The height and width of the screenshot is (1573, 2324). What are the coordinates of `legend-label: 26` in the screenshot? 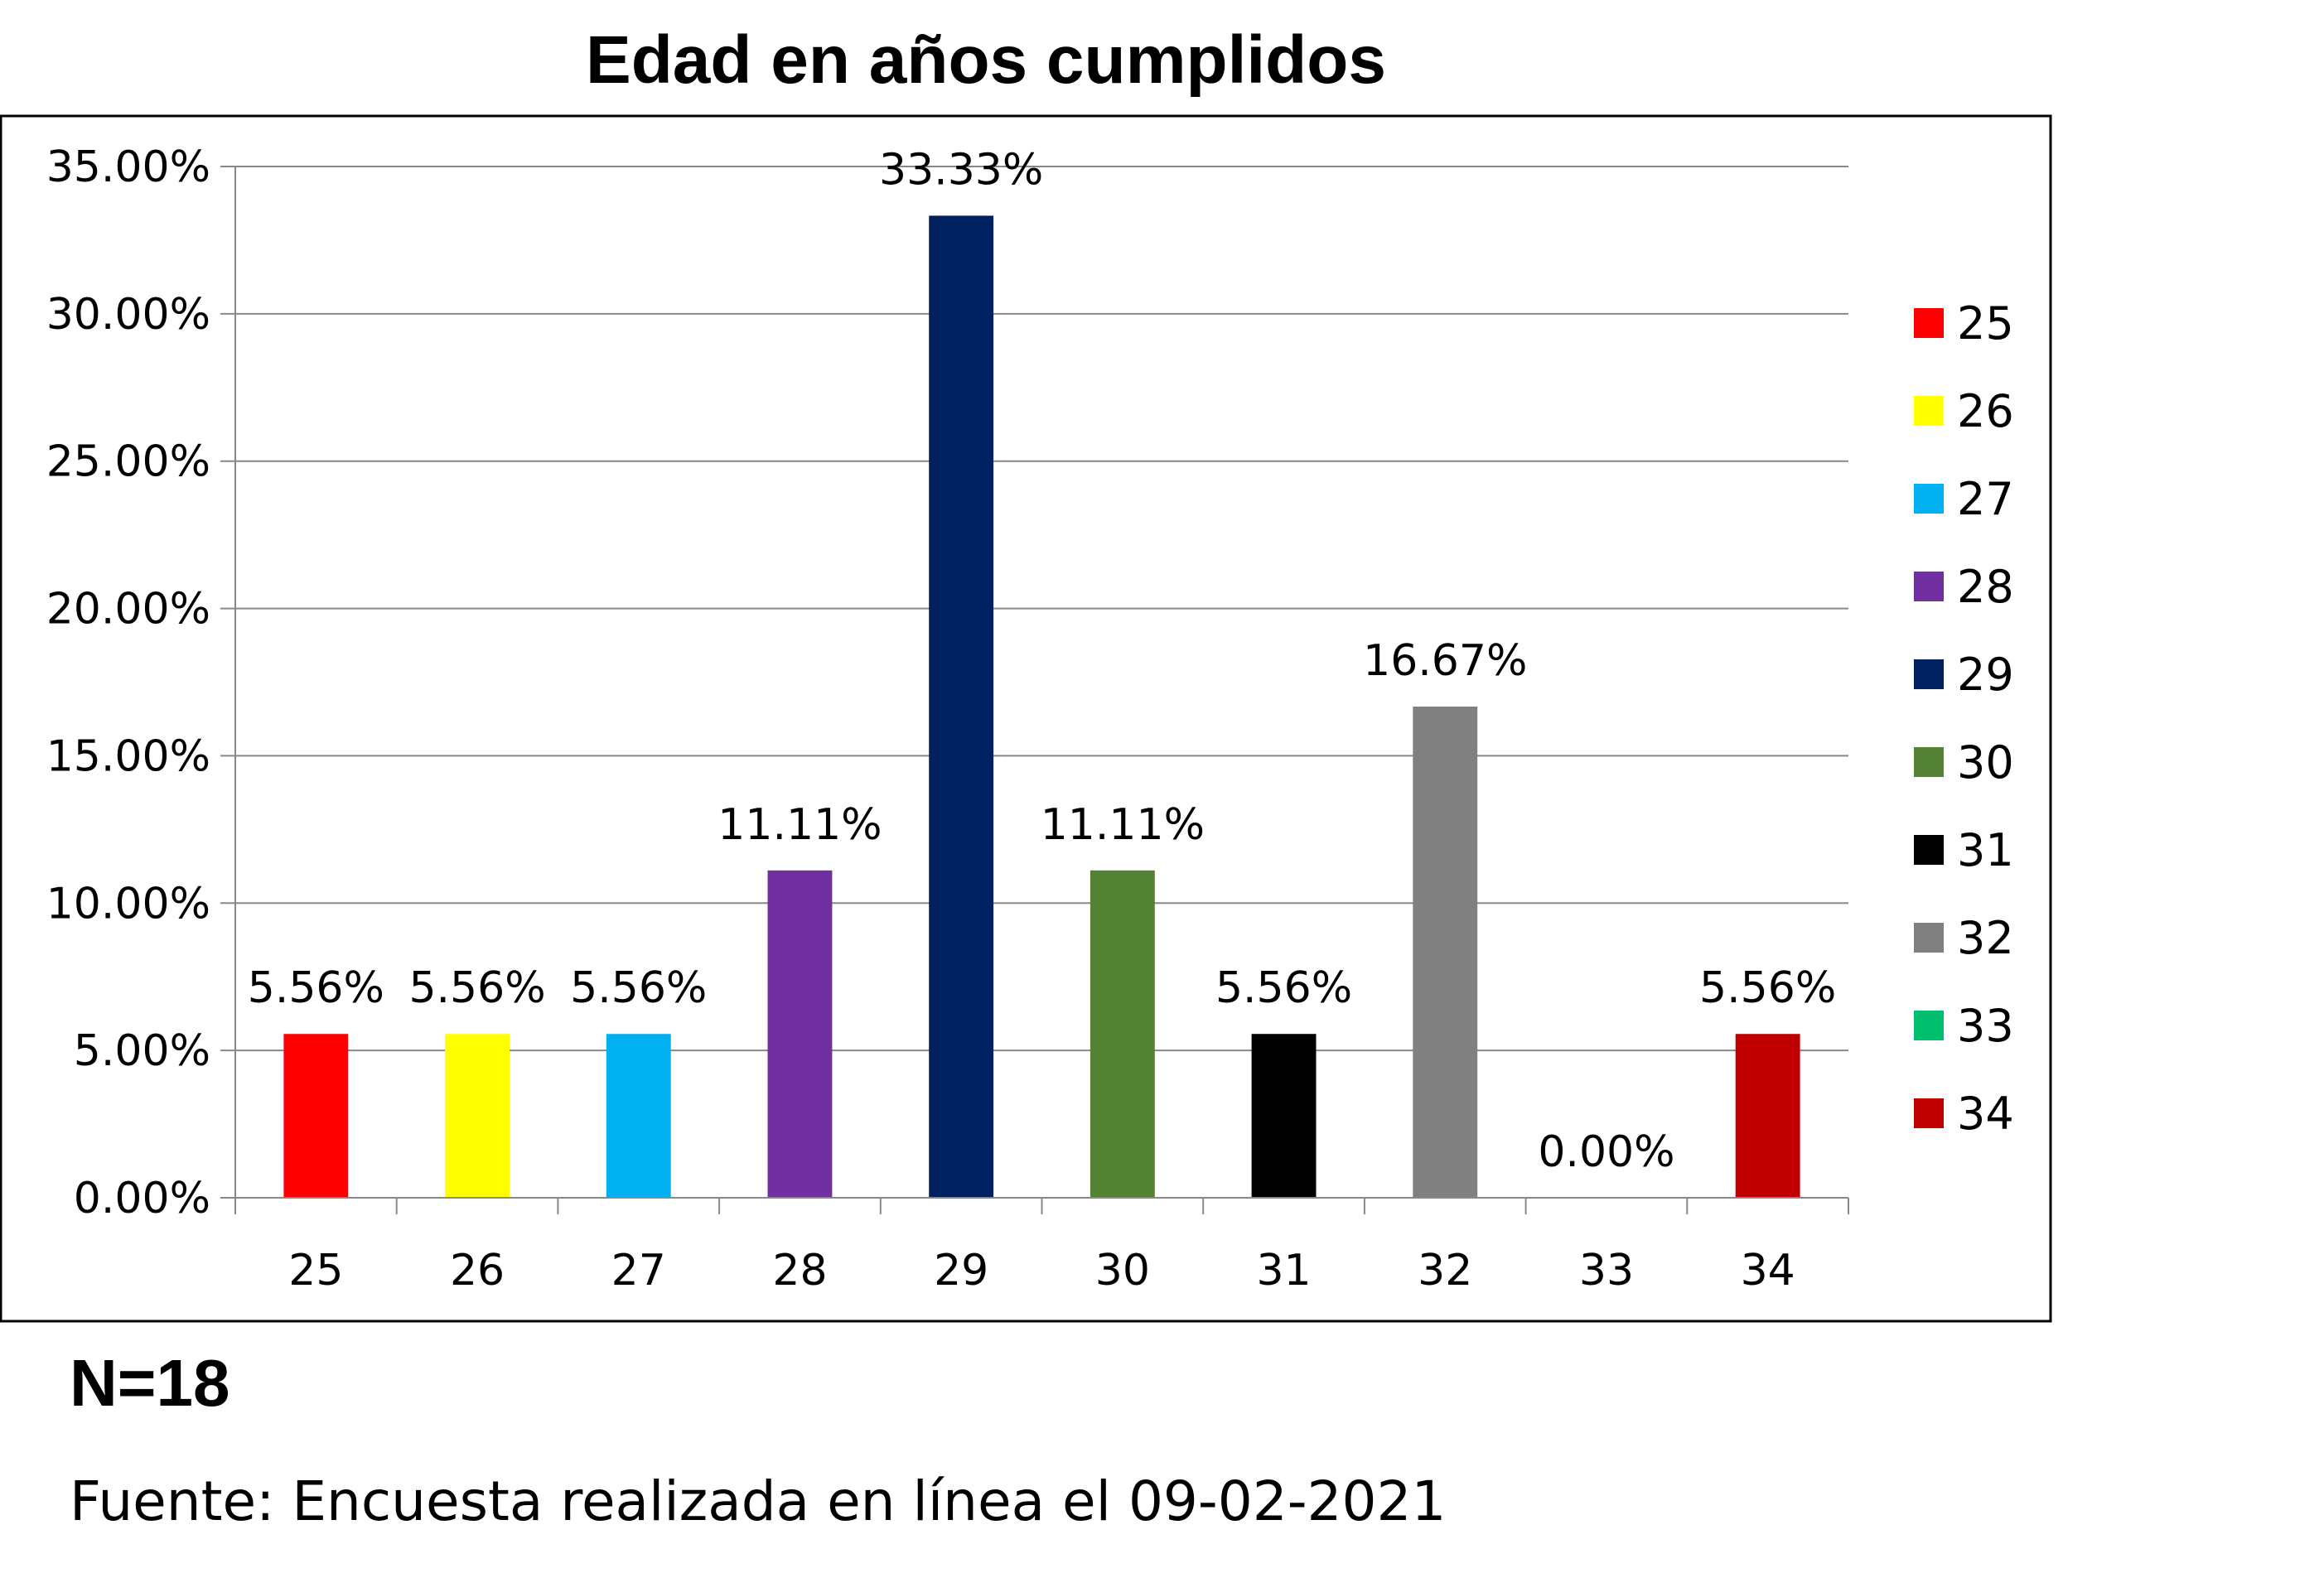 It's located at (1985, 411).